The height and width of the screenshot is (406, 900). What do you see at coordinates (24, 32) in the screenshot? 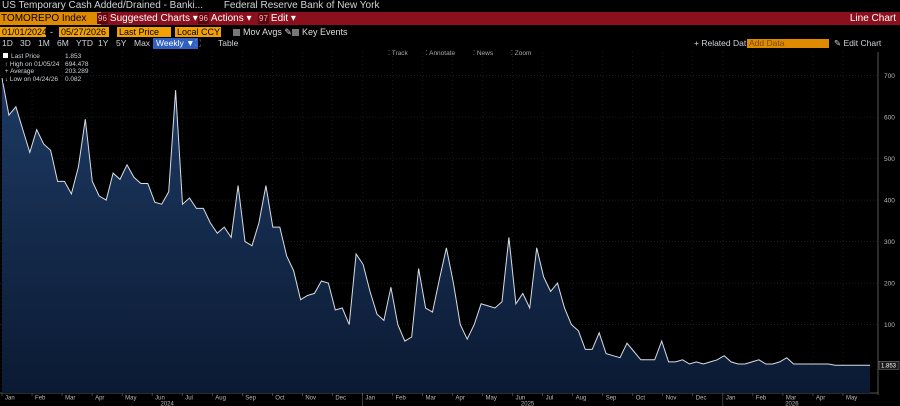
I see `start-date-input: 01/01/2024` at bounding box center [24, 32].